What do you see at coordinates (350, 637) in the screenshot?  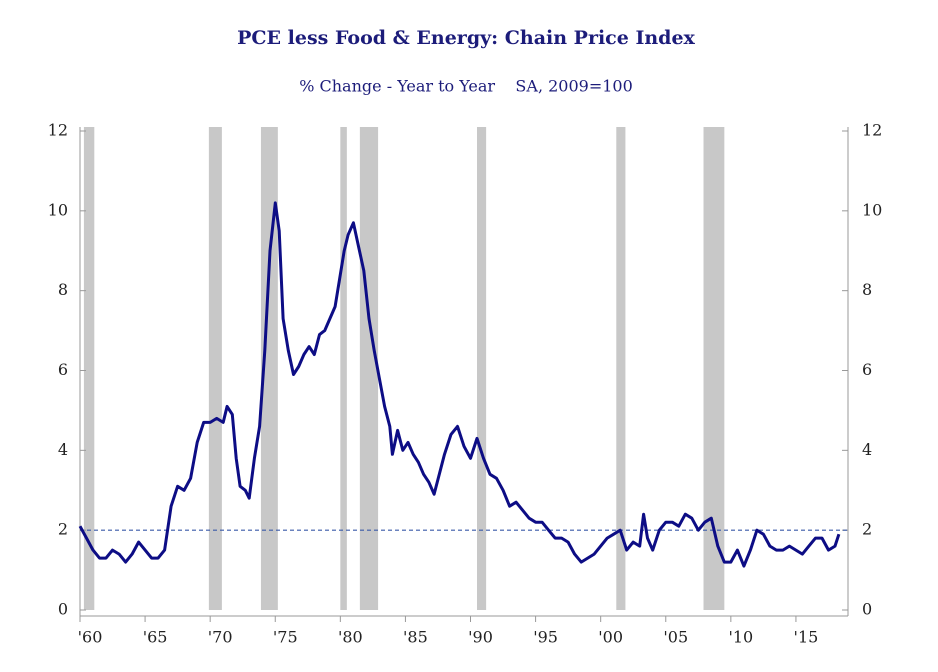 I see `x-tick-label: '80` at bounding box center [350, 637].